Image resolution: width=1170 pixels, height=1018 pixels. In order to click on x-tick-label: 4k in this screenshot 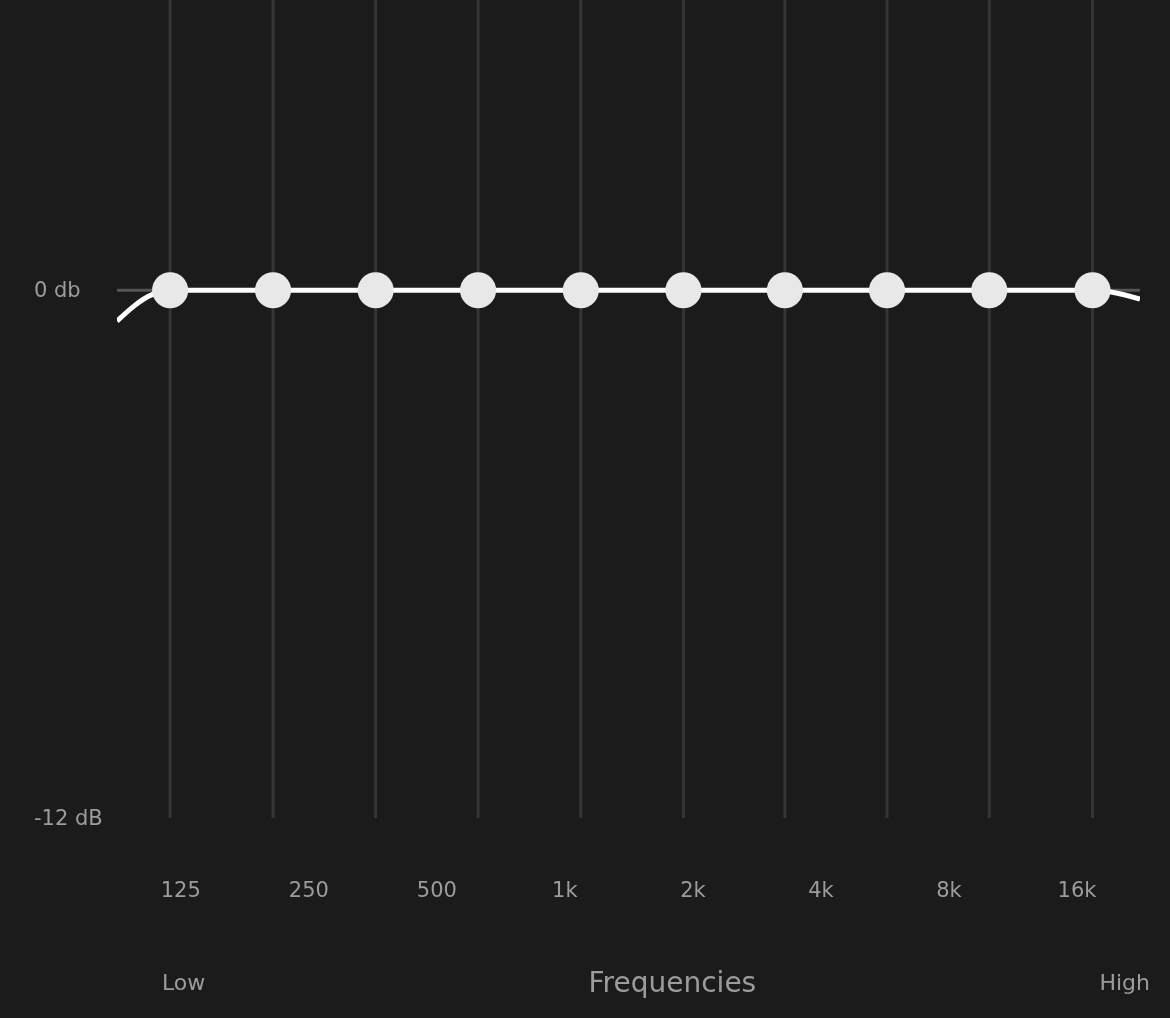, I will do `click(821, 890)`.